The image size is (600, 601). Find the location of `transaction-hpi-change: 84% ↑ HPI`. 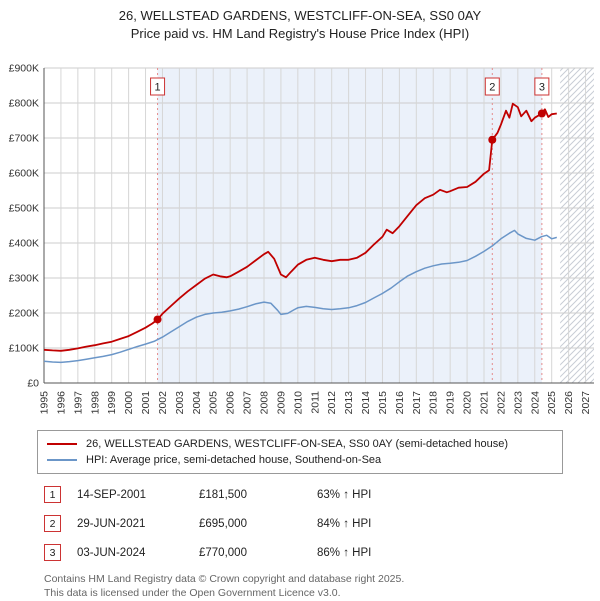

transaction-hpi-change: 84% ↑ HPI is located at coordinates (344, 523).